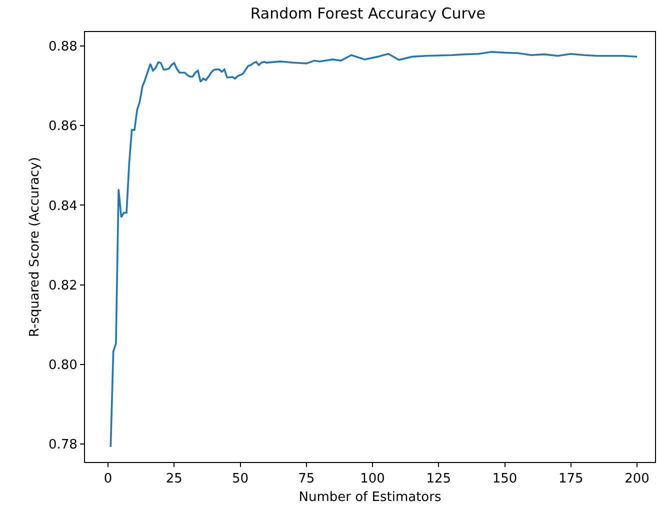 The image size is (657, 523). Describe the element at coordinates (34, 247) in the screenshot. I see `y-axis-title: R-squared Score (Accuracy)` at that location.